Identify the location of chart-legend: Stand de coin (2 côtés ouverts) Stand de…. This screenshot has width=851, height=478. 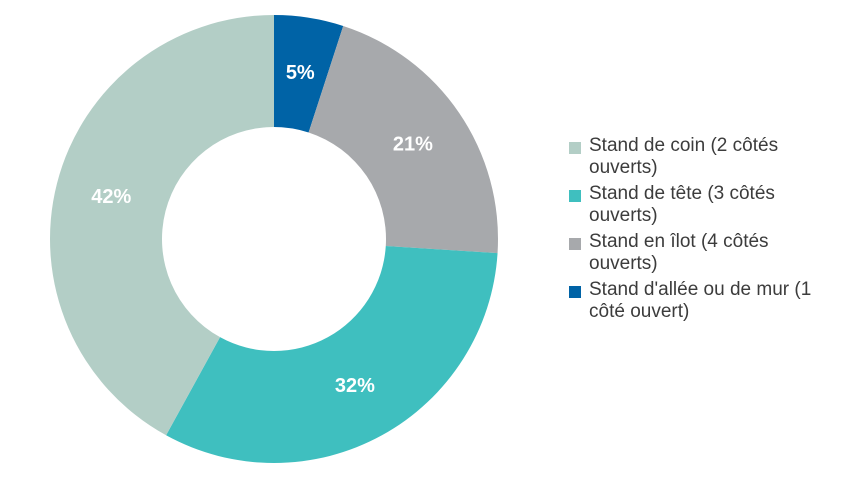
(709, 231).